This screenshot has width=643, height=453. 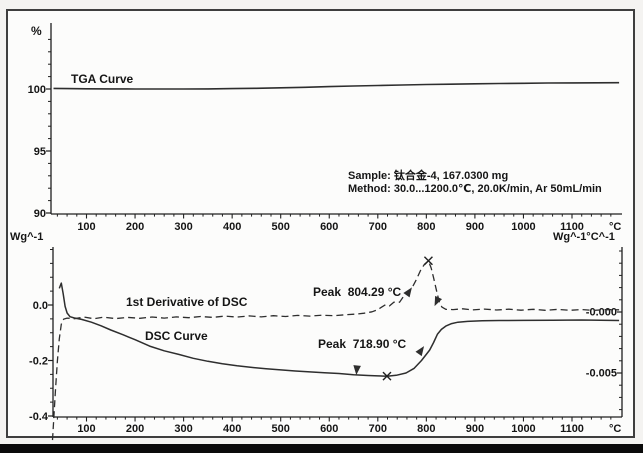 What do you see at coordinates (27, 237) in the screenshot?
I see `bottom-left-y-axis-unit-label: Wg^-1` at bounding box center [27, 237].